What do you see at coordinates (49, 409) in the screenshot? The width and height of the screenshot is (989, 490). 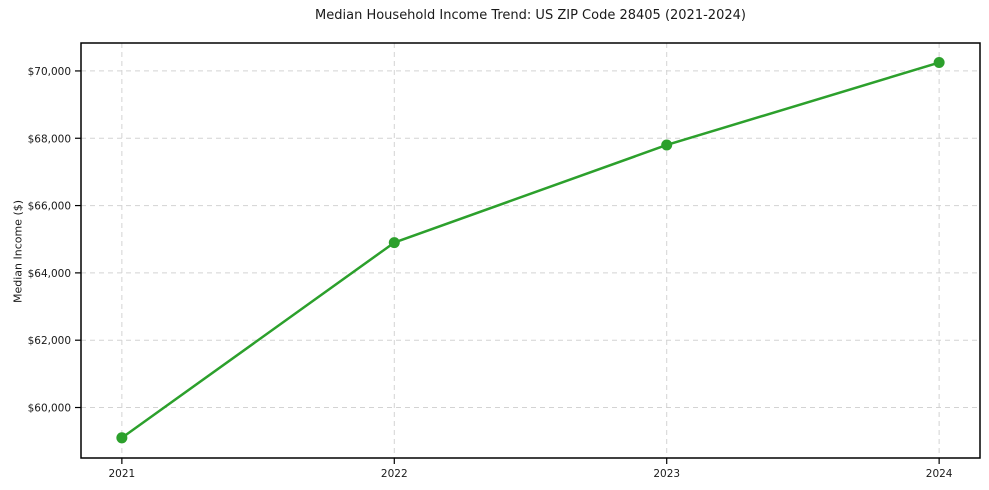 I see `y-tick-label: $60,000` at bounding box center [49, 409].